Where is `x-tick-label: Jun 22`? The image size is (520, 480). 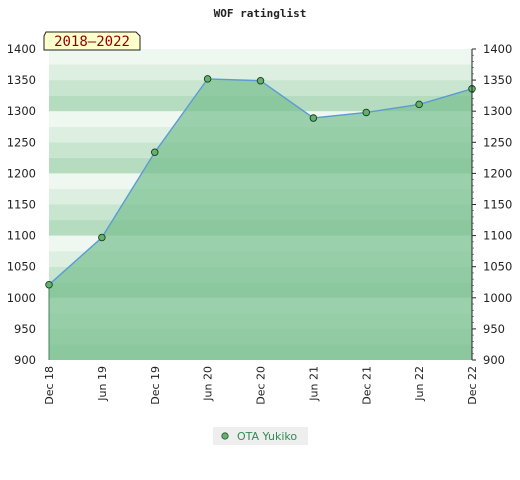 x-tick-label: Jun 22 is located at coordinates (419, 384).